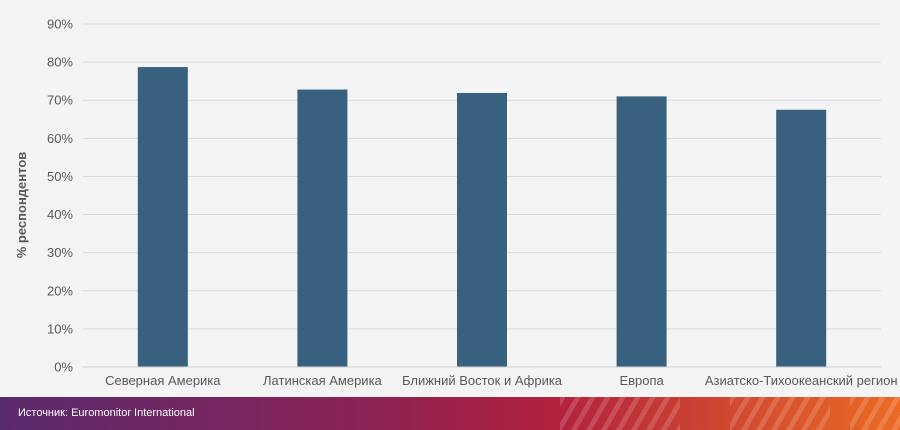 The image size is (900, 430). I want to click on y-axis-ticks: 0% 10% 20% 30% 40% 50% 60% 70% 80% 90%, so click(60, 196).